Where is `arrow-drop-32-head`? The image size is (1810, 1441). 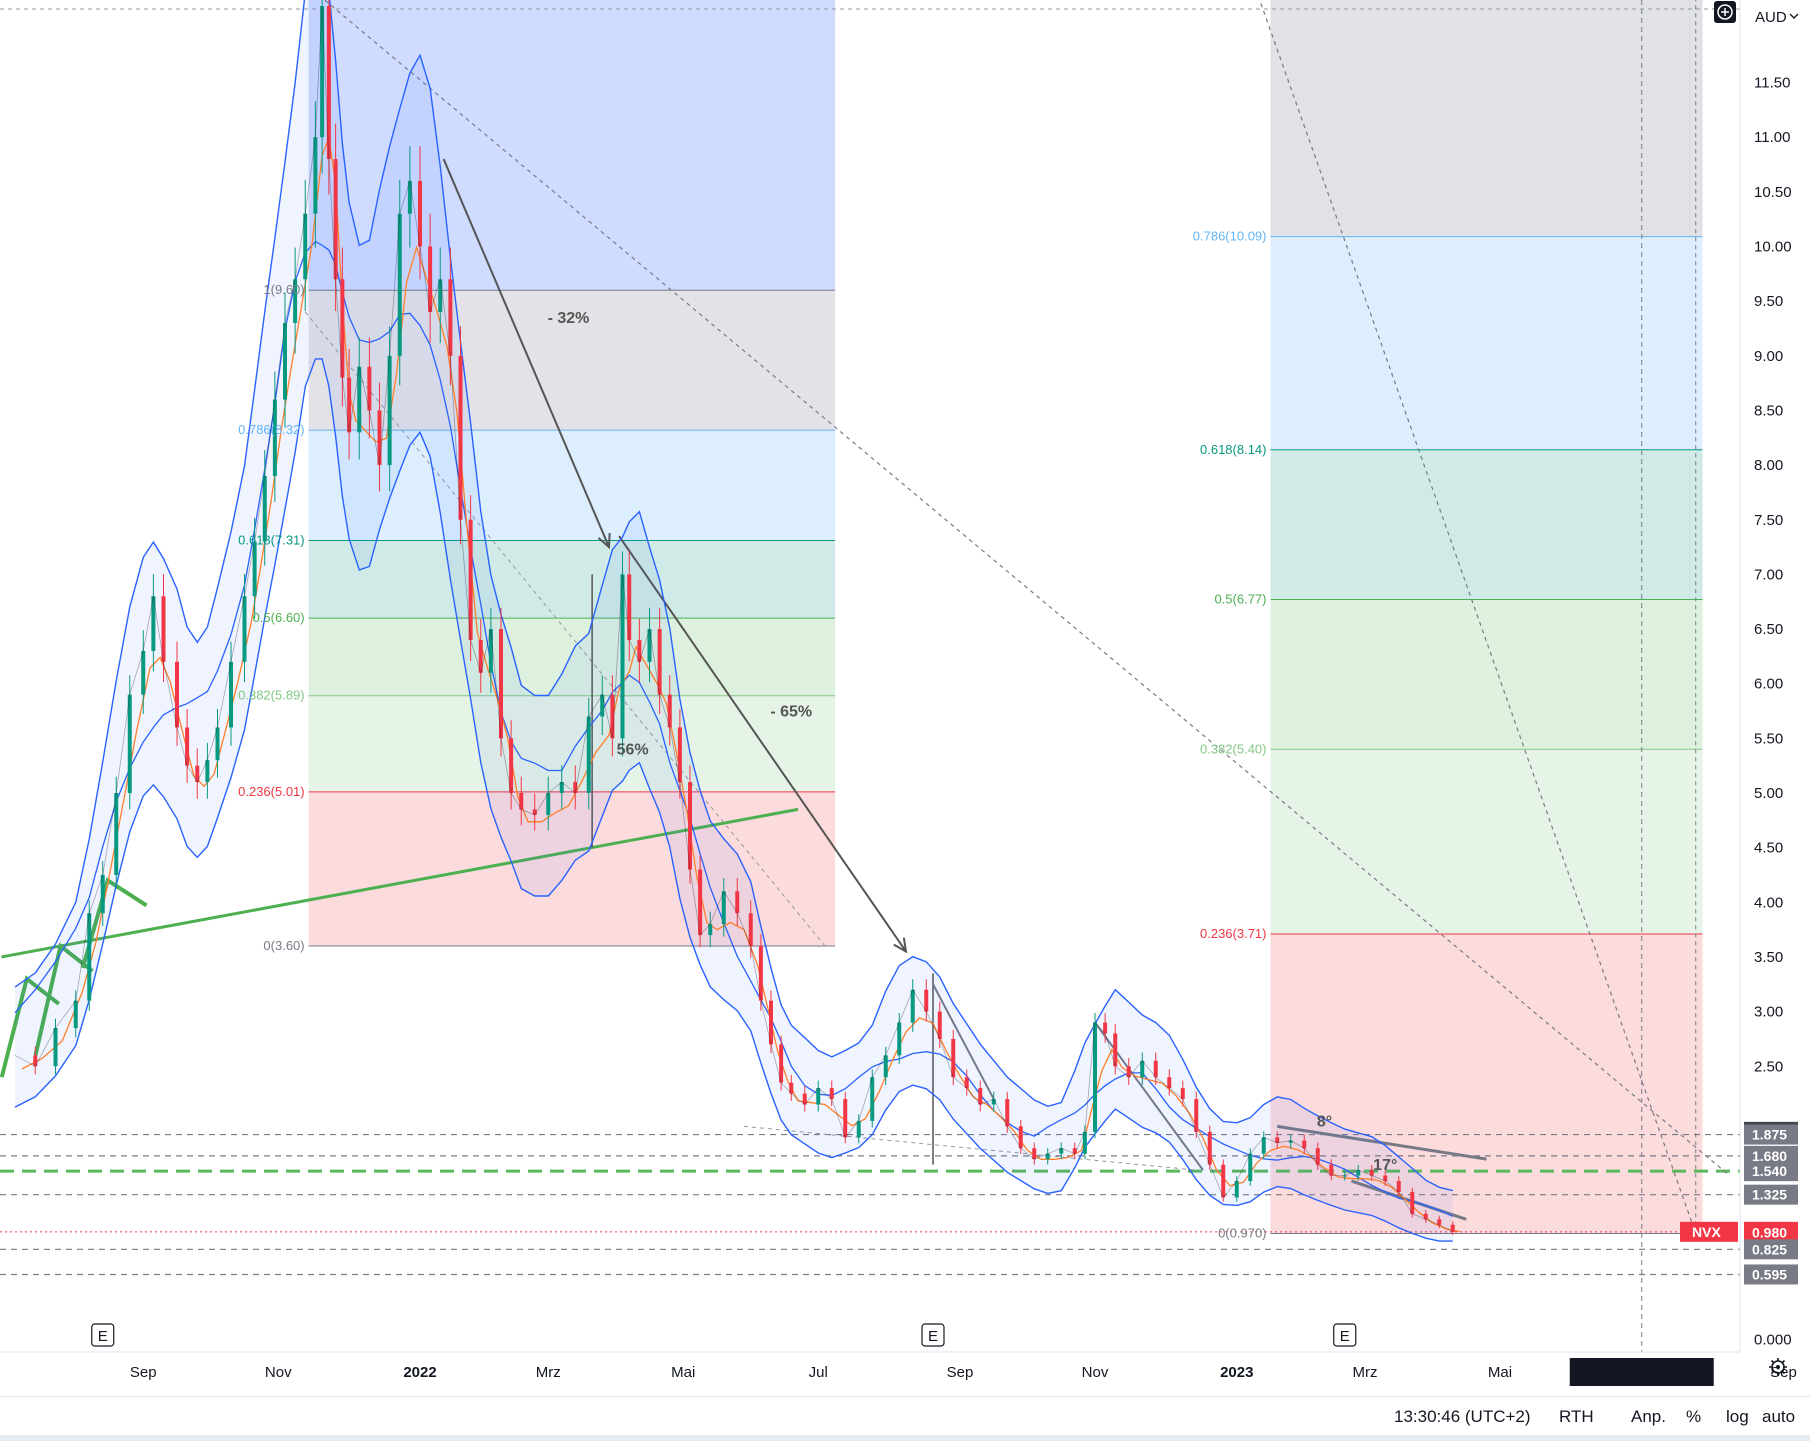 arrow-drop-32-head is located at coordinates (604, 541).